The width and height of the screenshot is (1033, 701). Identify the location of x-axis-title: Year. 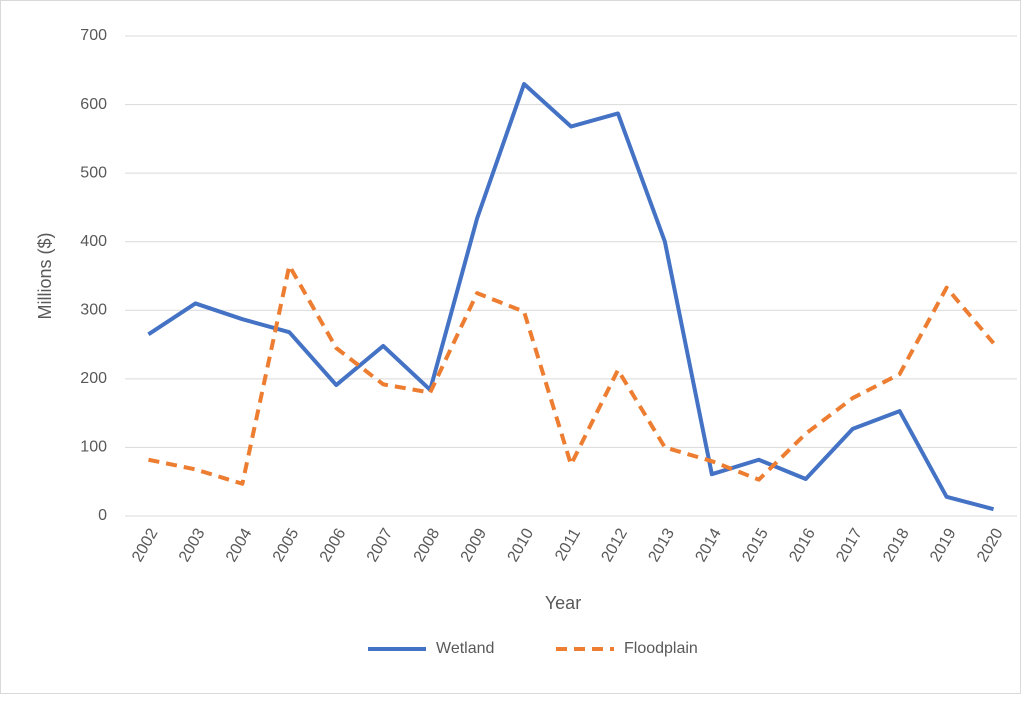
(563, 603).